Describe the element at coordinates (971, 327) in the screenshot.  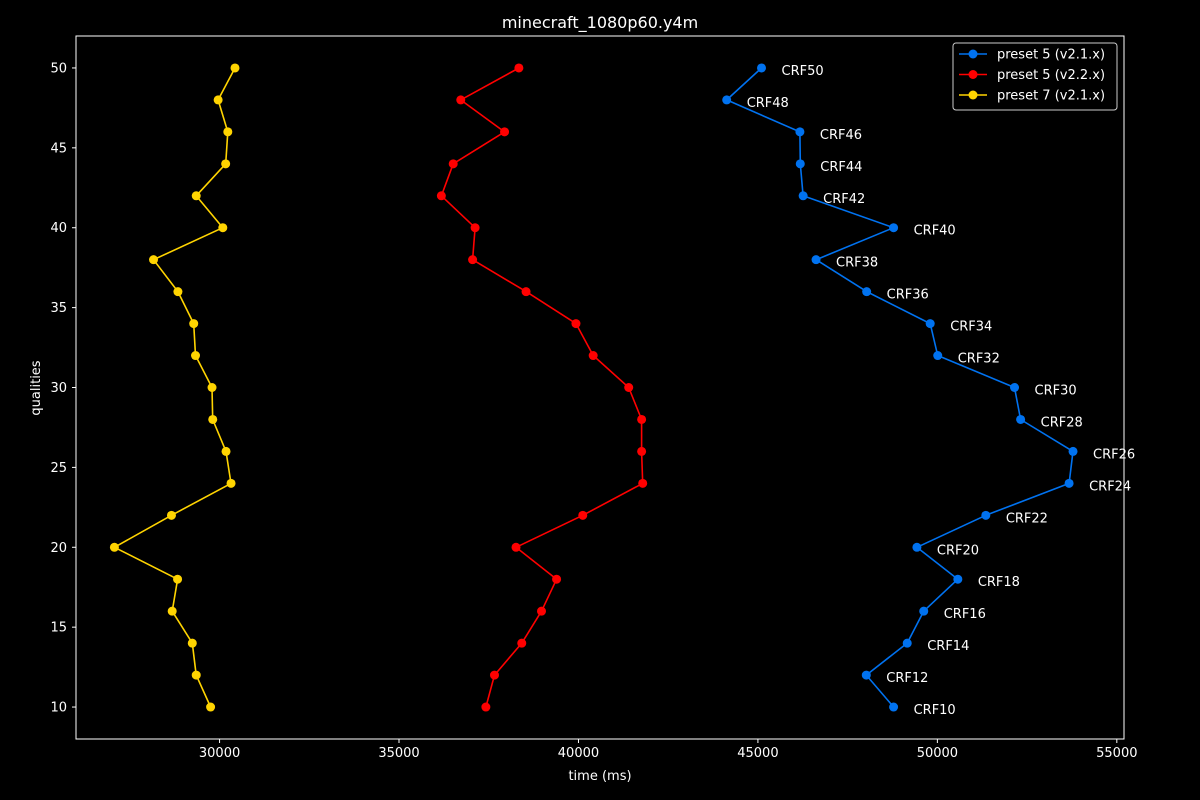
I see `point-label: CRF34` at that location.